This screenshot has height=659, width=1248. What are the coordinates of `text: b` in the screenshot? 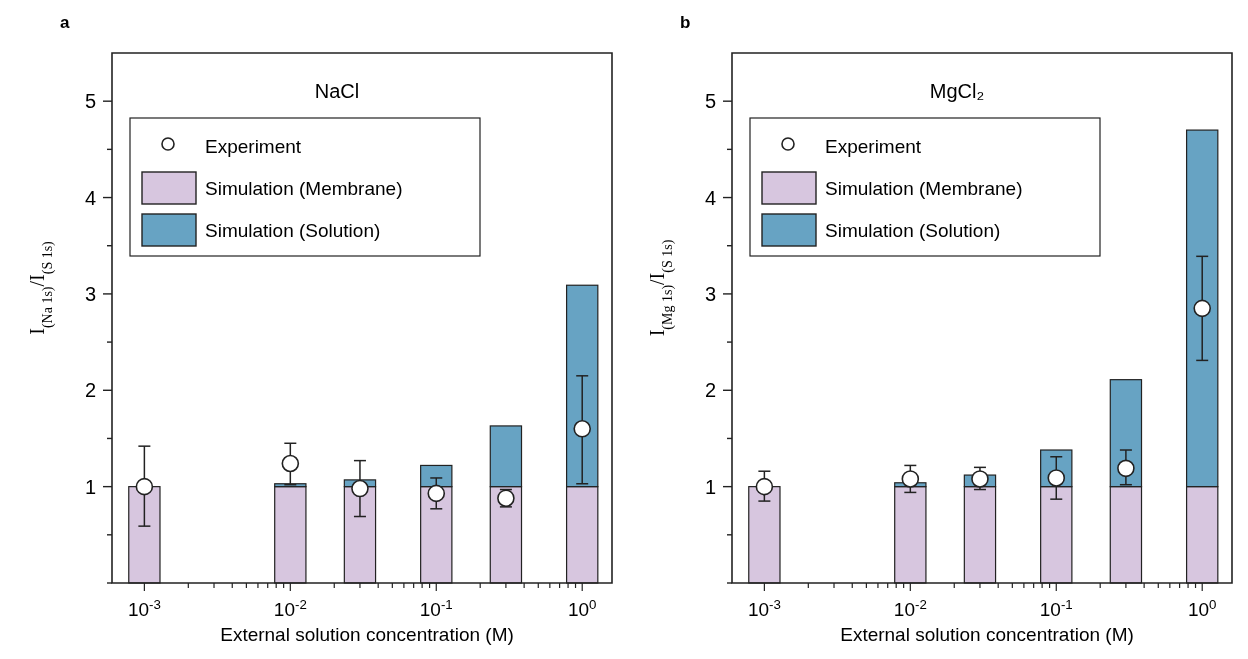 It's located at (685, 22).